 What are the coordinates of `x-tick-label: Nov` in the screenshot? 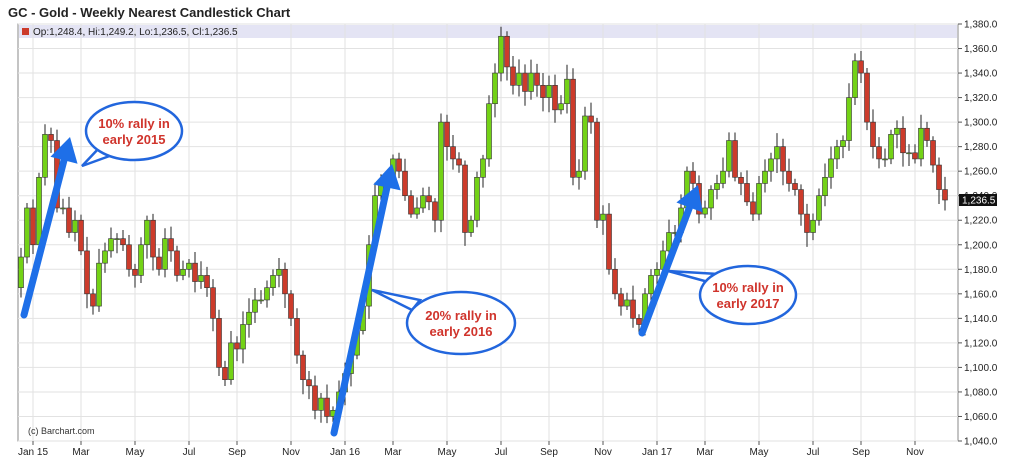 It's located at (291, 452).